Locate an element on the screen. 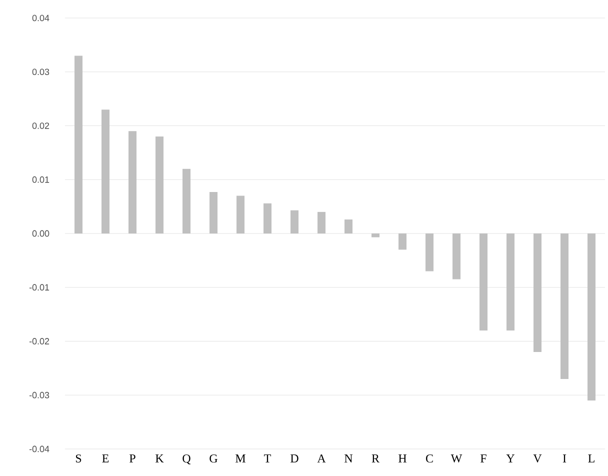 The width and height of the screenshot is (608, 476). x-tick-label: D is located at coordinates (294, 458).